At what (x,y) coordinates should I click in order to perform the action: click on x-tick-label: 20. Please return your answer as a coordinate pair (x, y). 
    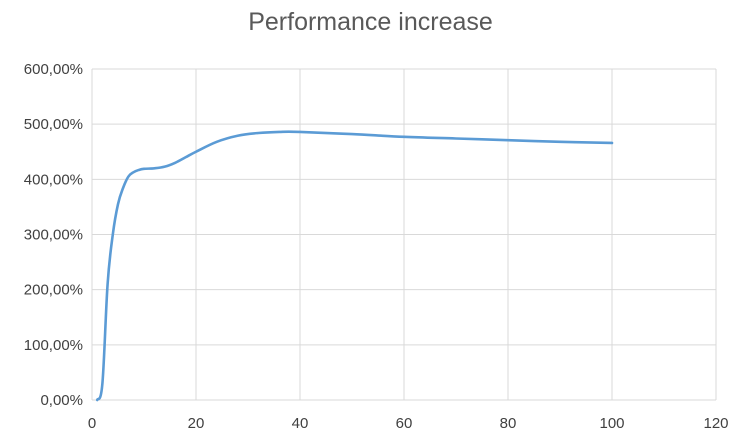
    Looking at the image, I should click on (196, 423).